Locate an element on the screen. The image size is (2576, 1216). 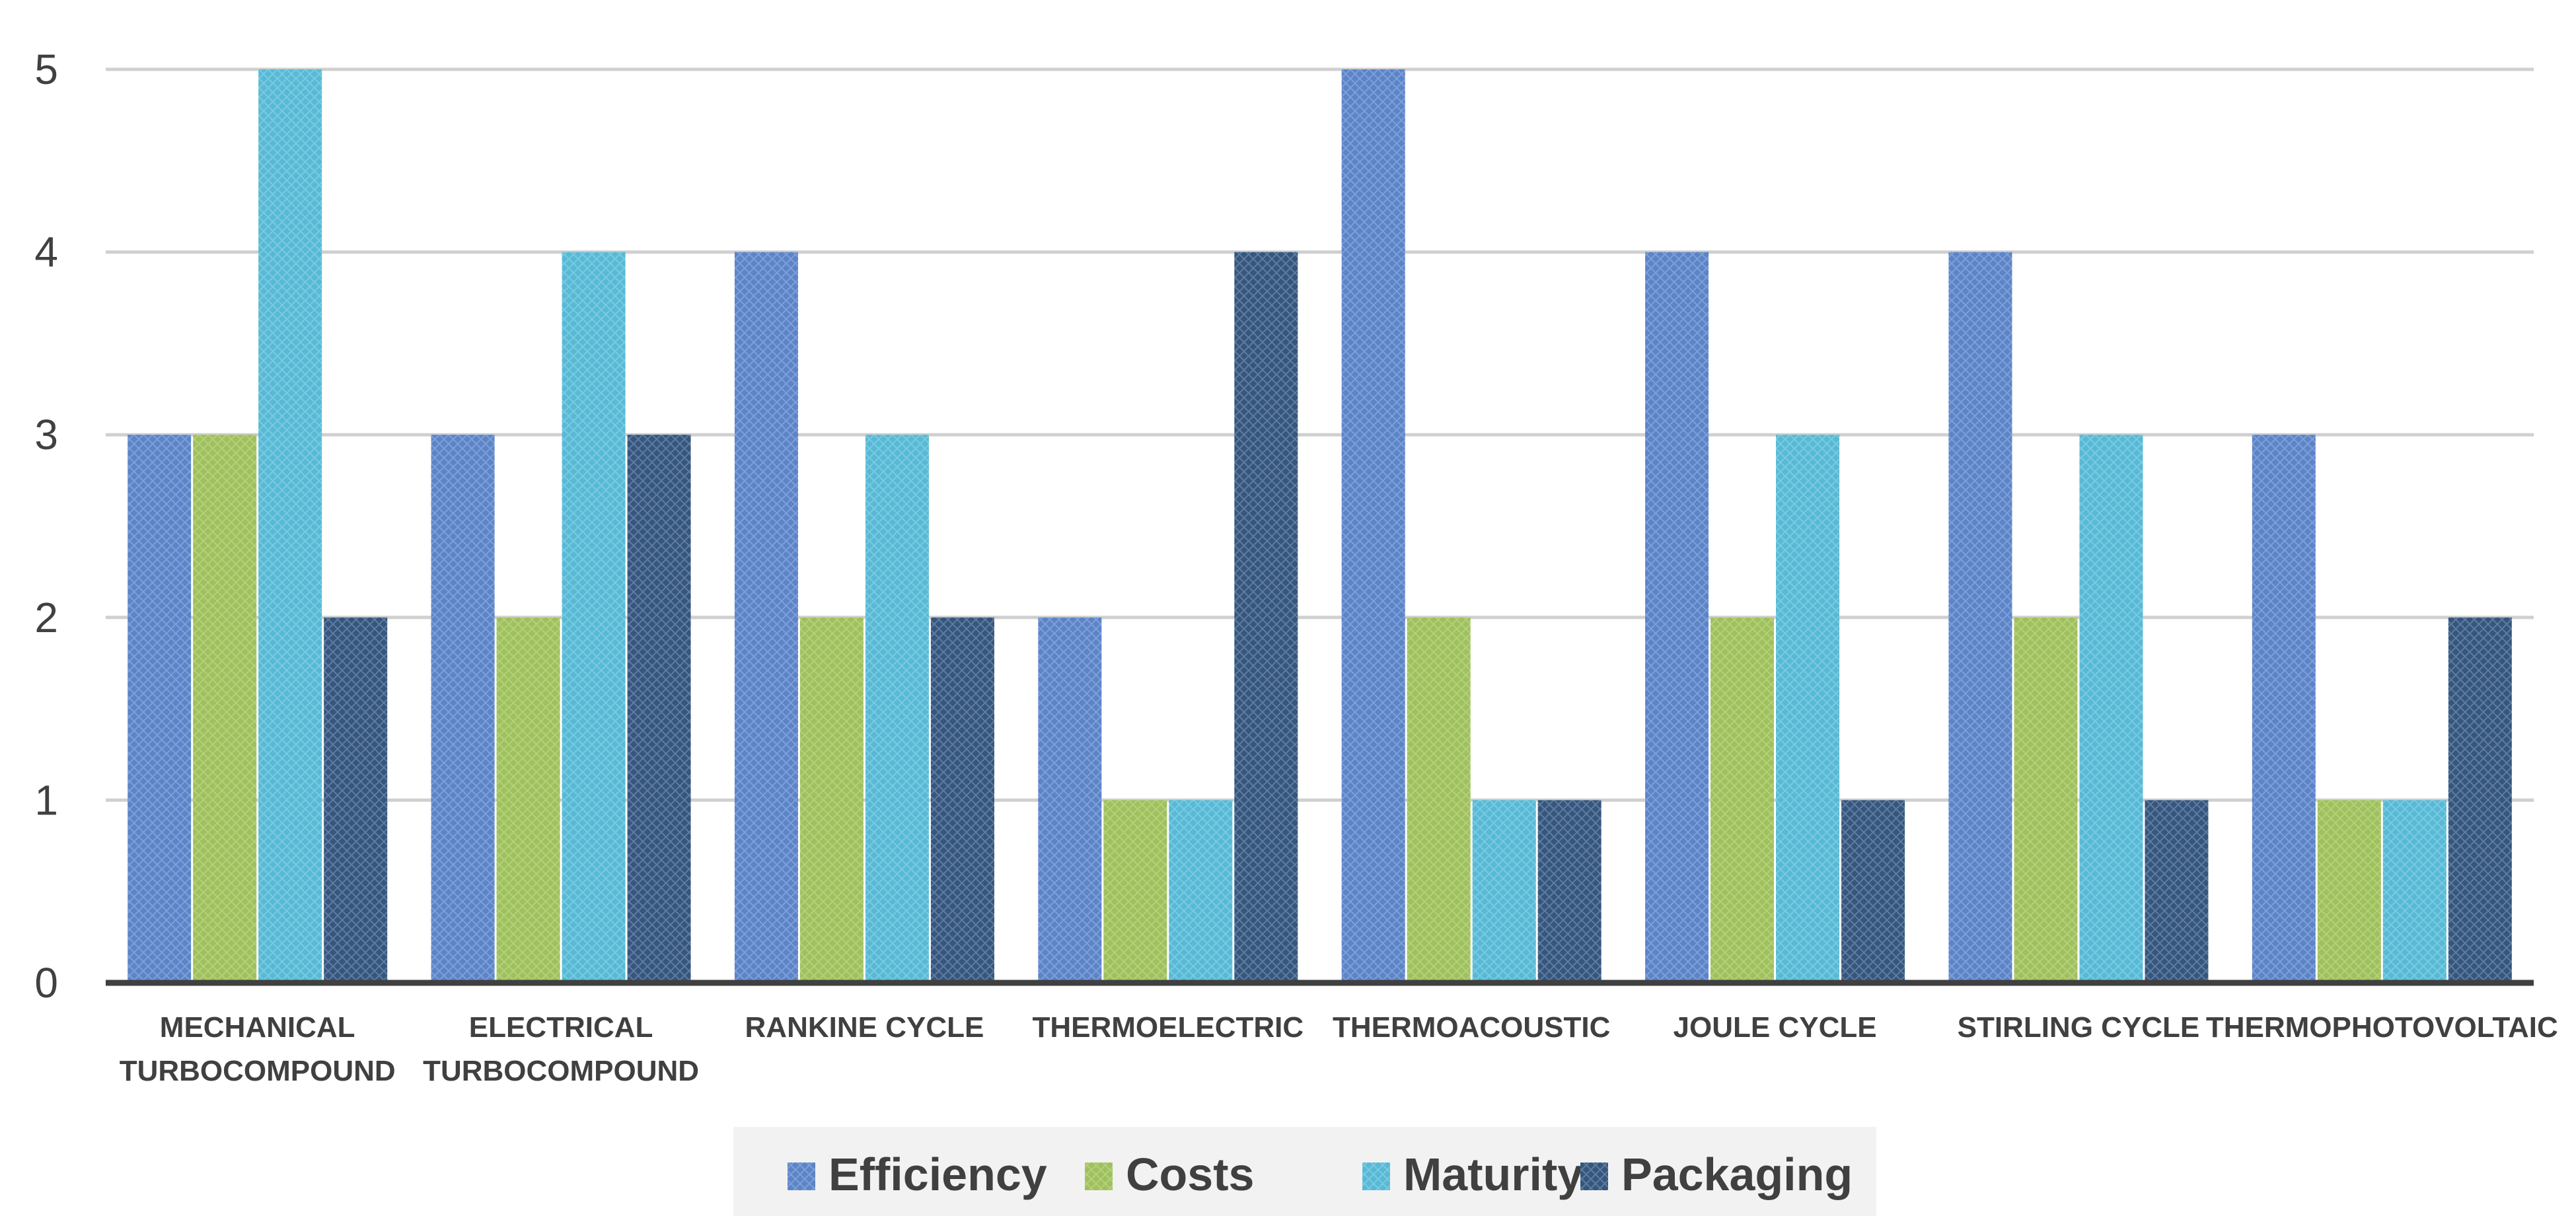
y-tick-label: 4 is located at coordinates (46, 252).